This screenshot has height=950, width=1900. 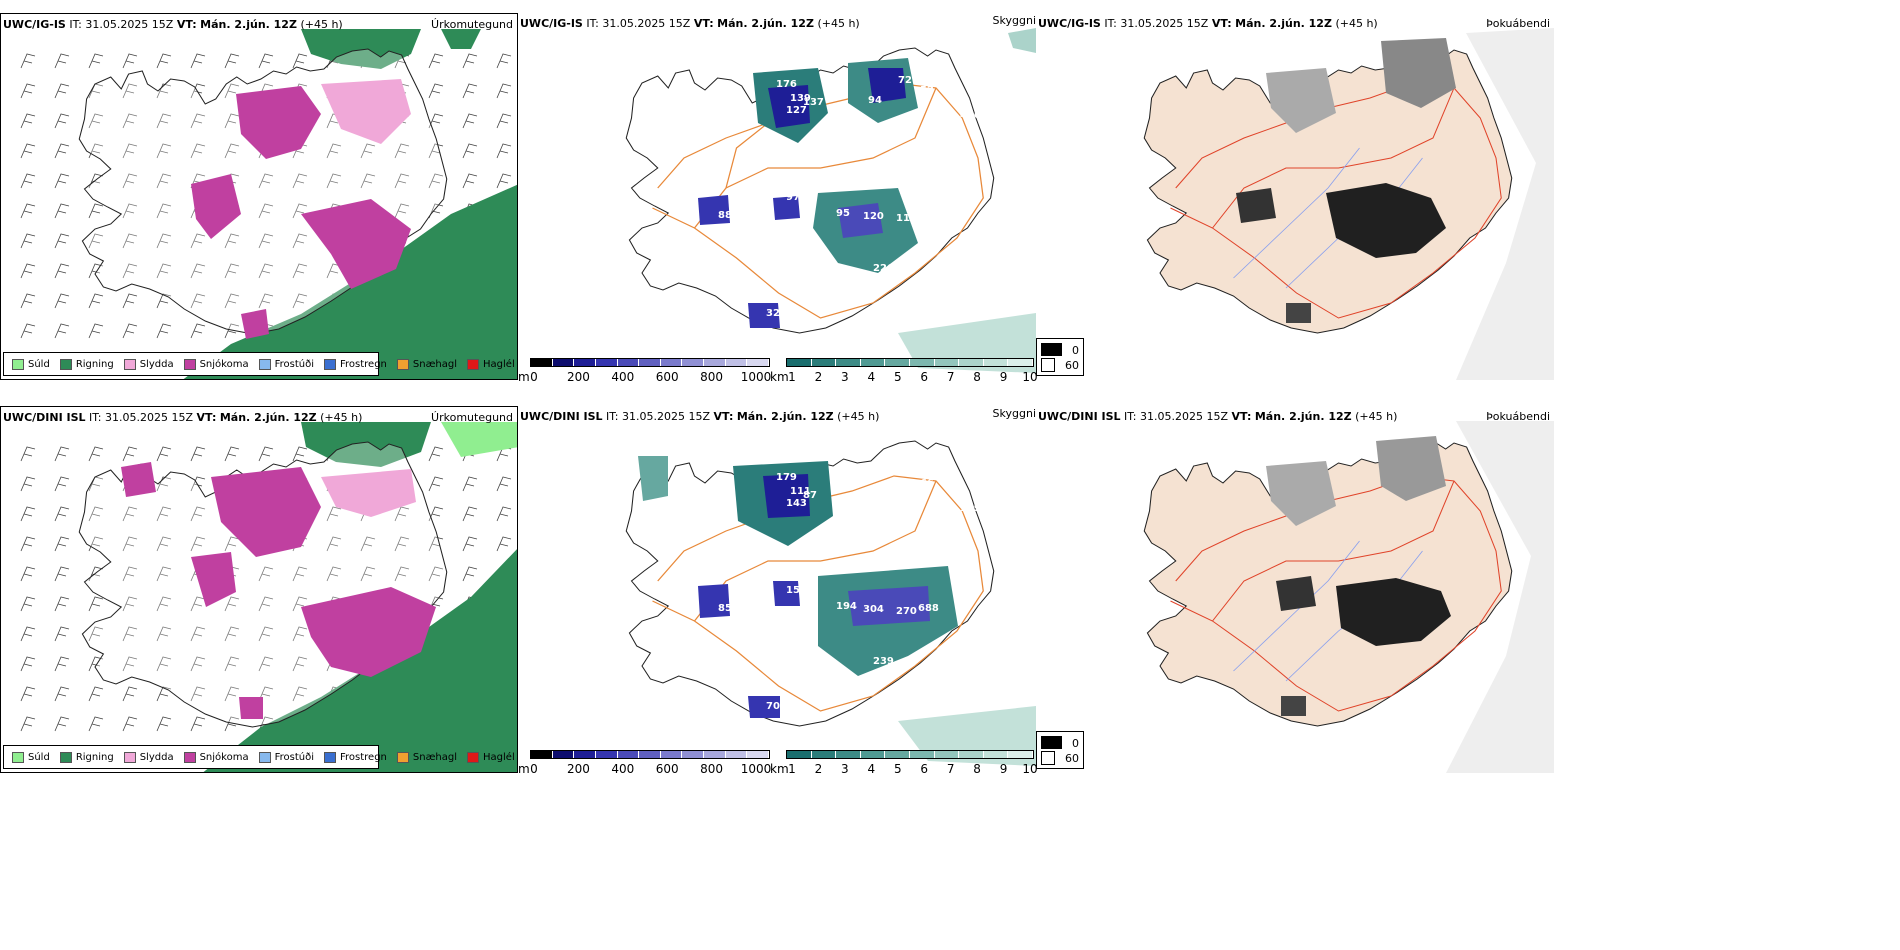 I want to click on legend-item: Súld, so click(x=31, y=757).